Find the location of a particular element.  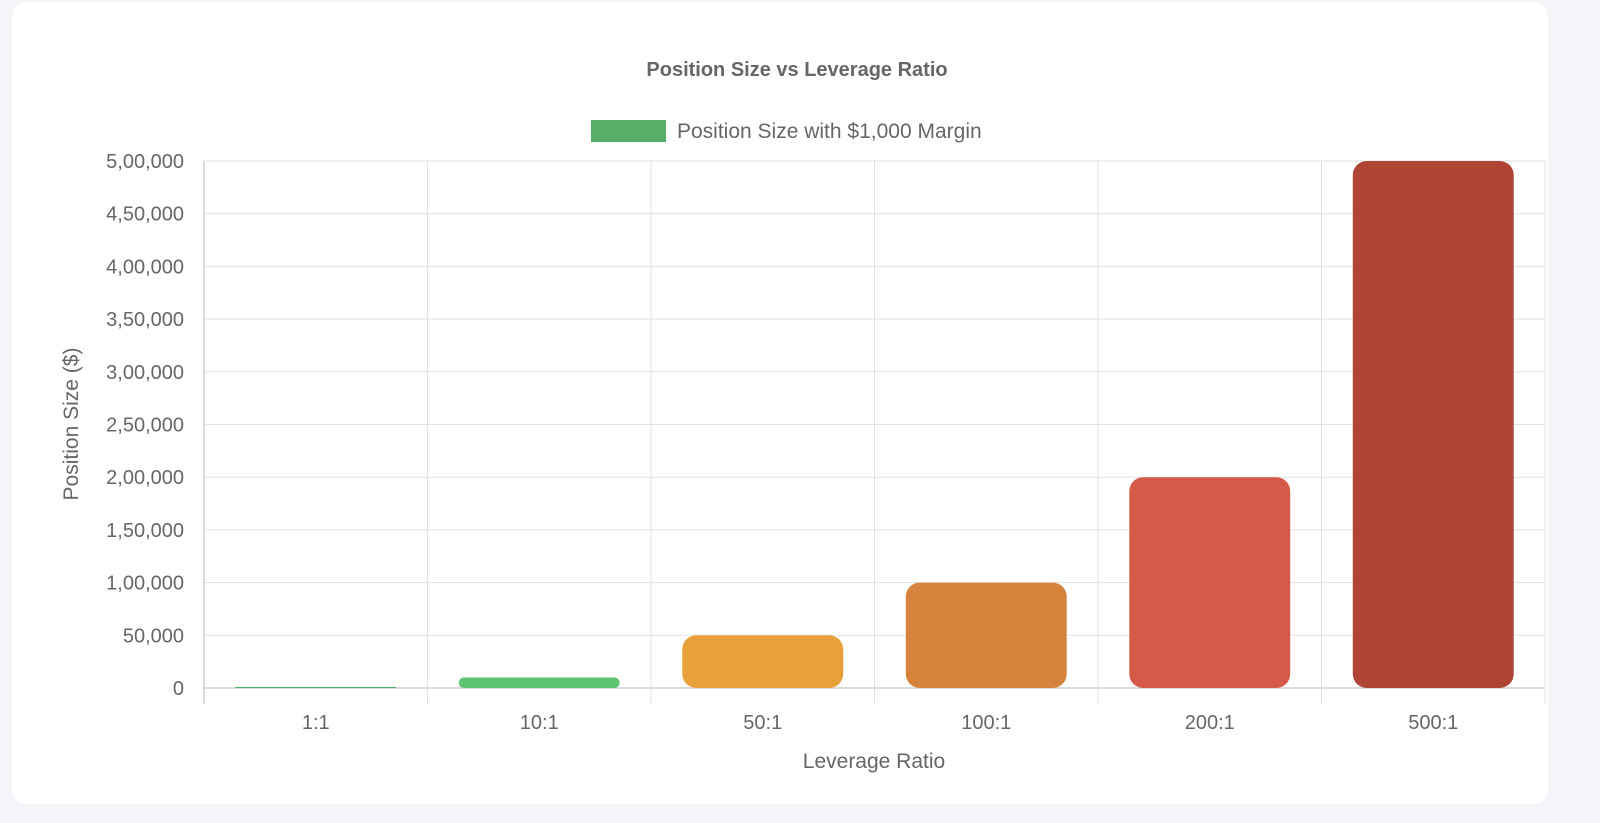

y-tick-label: 0 is located at coordinates (178, 689).